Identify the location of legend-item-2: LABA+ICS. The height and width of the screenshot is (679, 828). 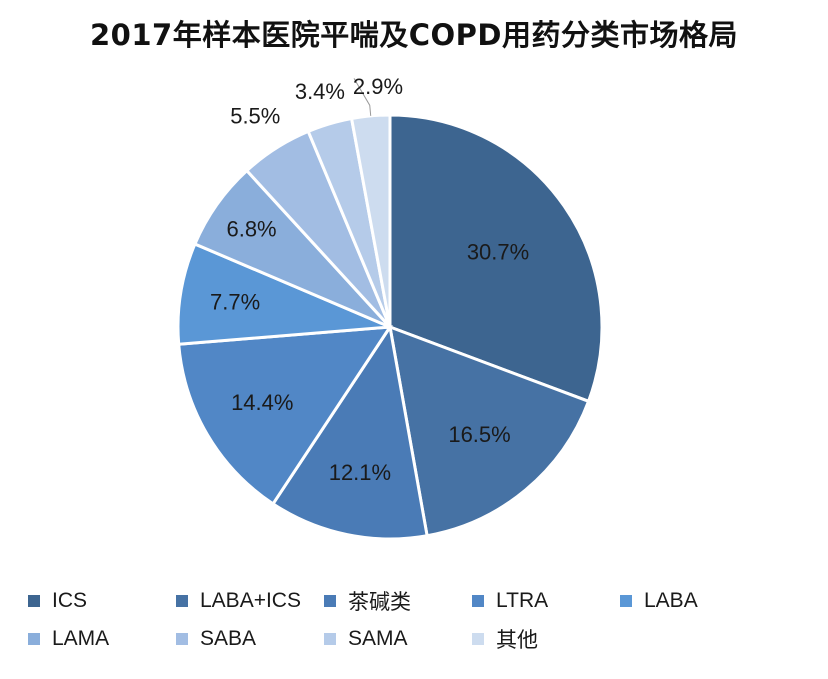
(250, 601).